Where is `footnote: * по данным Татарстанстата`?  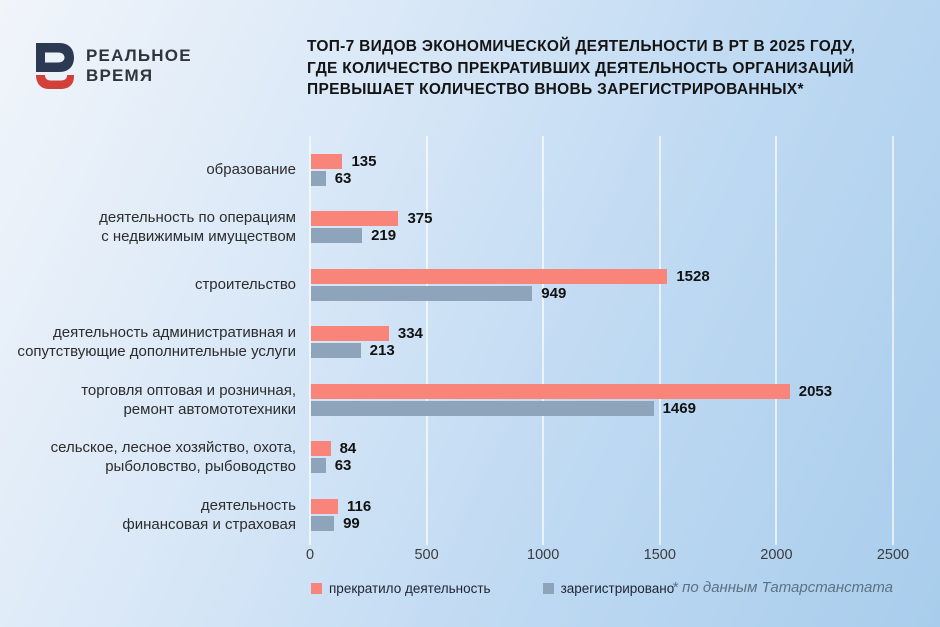 footnote: * по данным Татарстанстата is located at coordinates (782, 587).